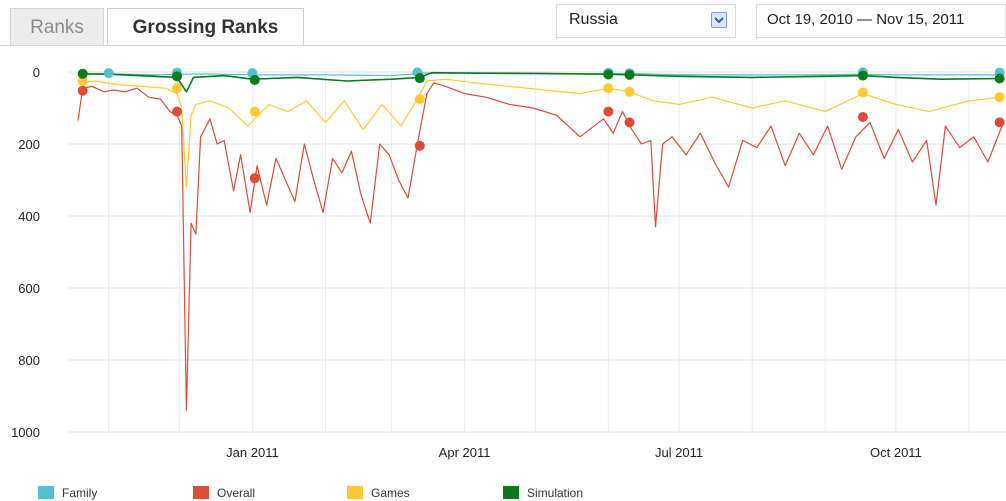 The height and width of the screenshot is (501, 1006). What do you see at coordinates (36, 72) in the screenshot?
I see `y-tick-label: 0` at bounding box center [36, 72].